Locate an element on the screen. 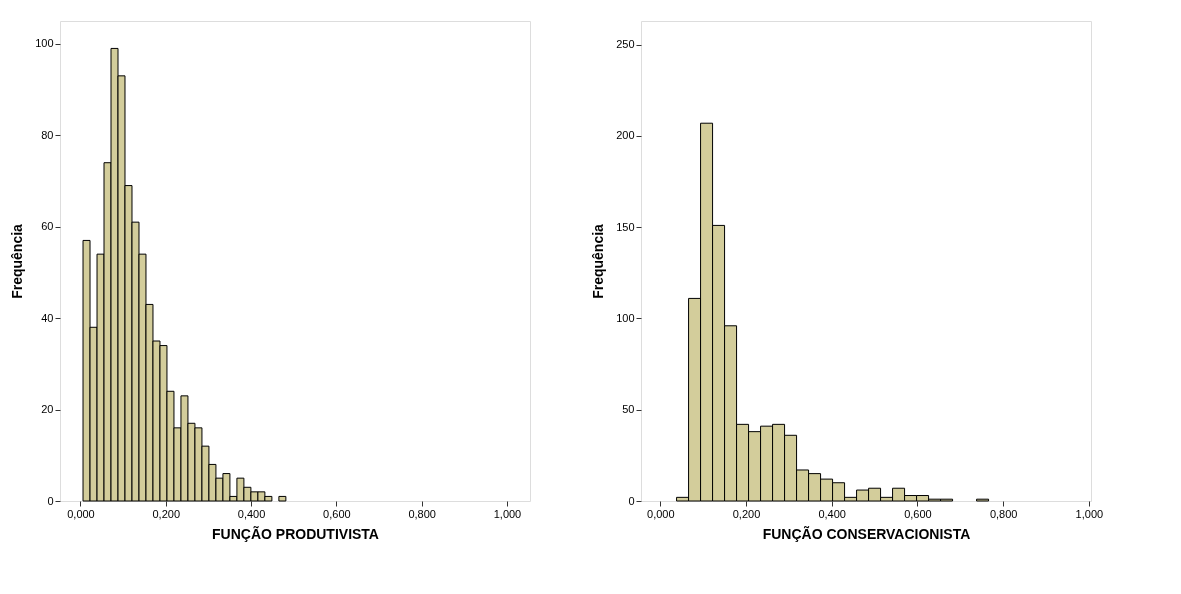 The image size is (1181, 594). y-tick-label: 200 is located at coordinates (625, 135).